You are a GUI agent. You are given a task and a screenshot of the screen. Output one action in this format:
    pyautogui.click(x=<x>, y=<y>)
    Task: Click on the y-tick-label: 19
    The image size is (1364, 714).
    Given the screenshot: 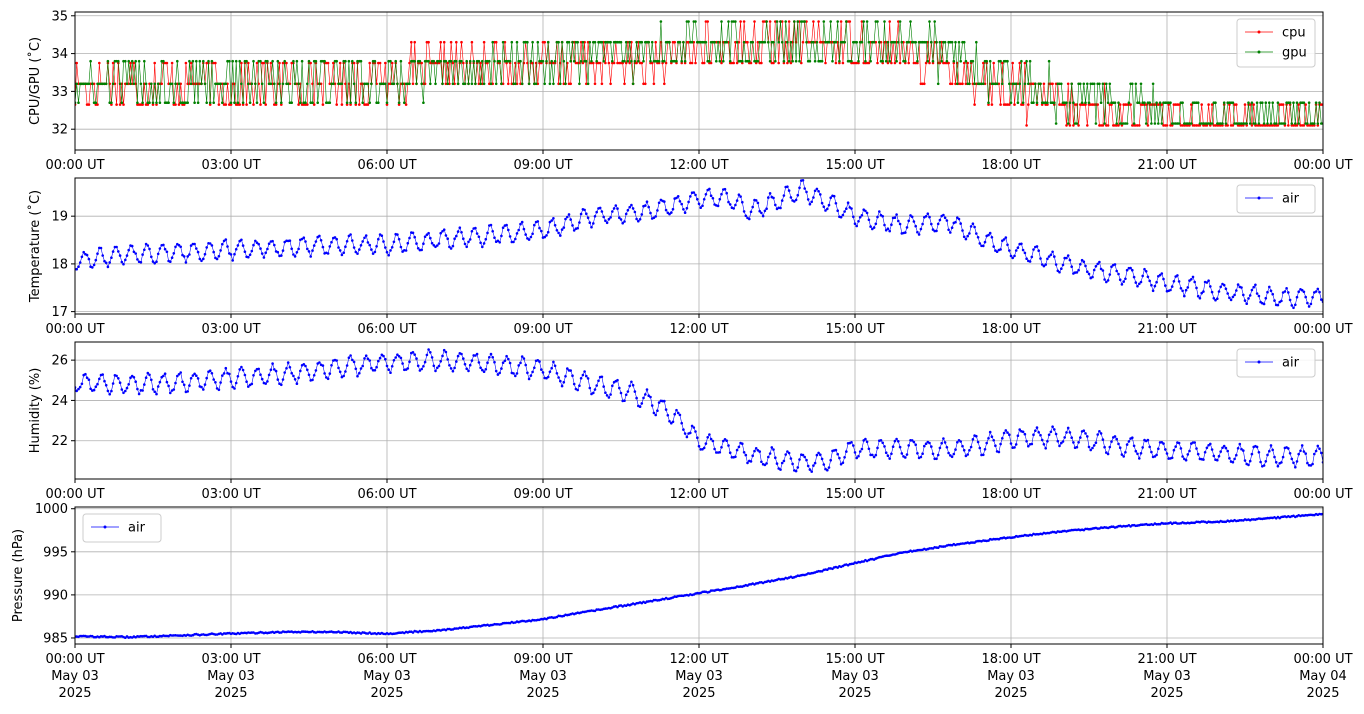 What is the action you would take?
    pyautogui.click(x=59, y=217)
    